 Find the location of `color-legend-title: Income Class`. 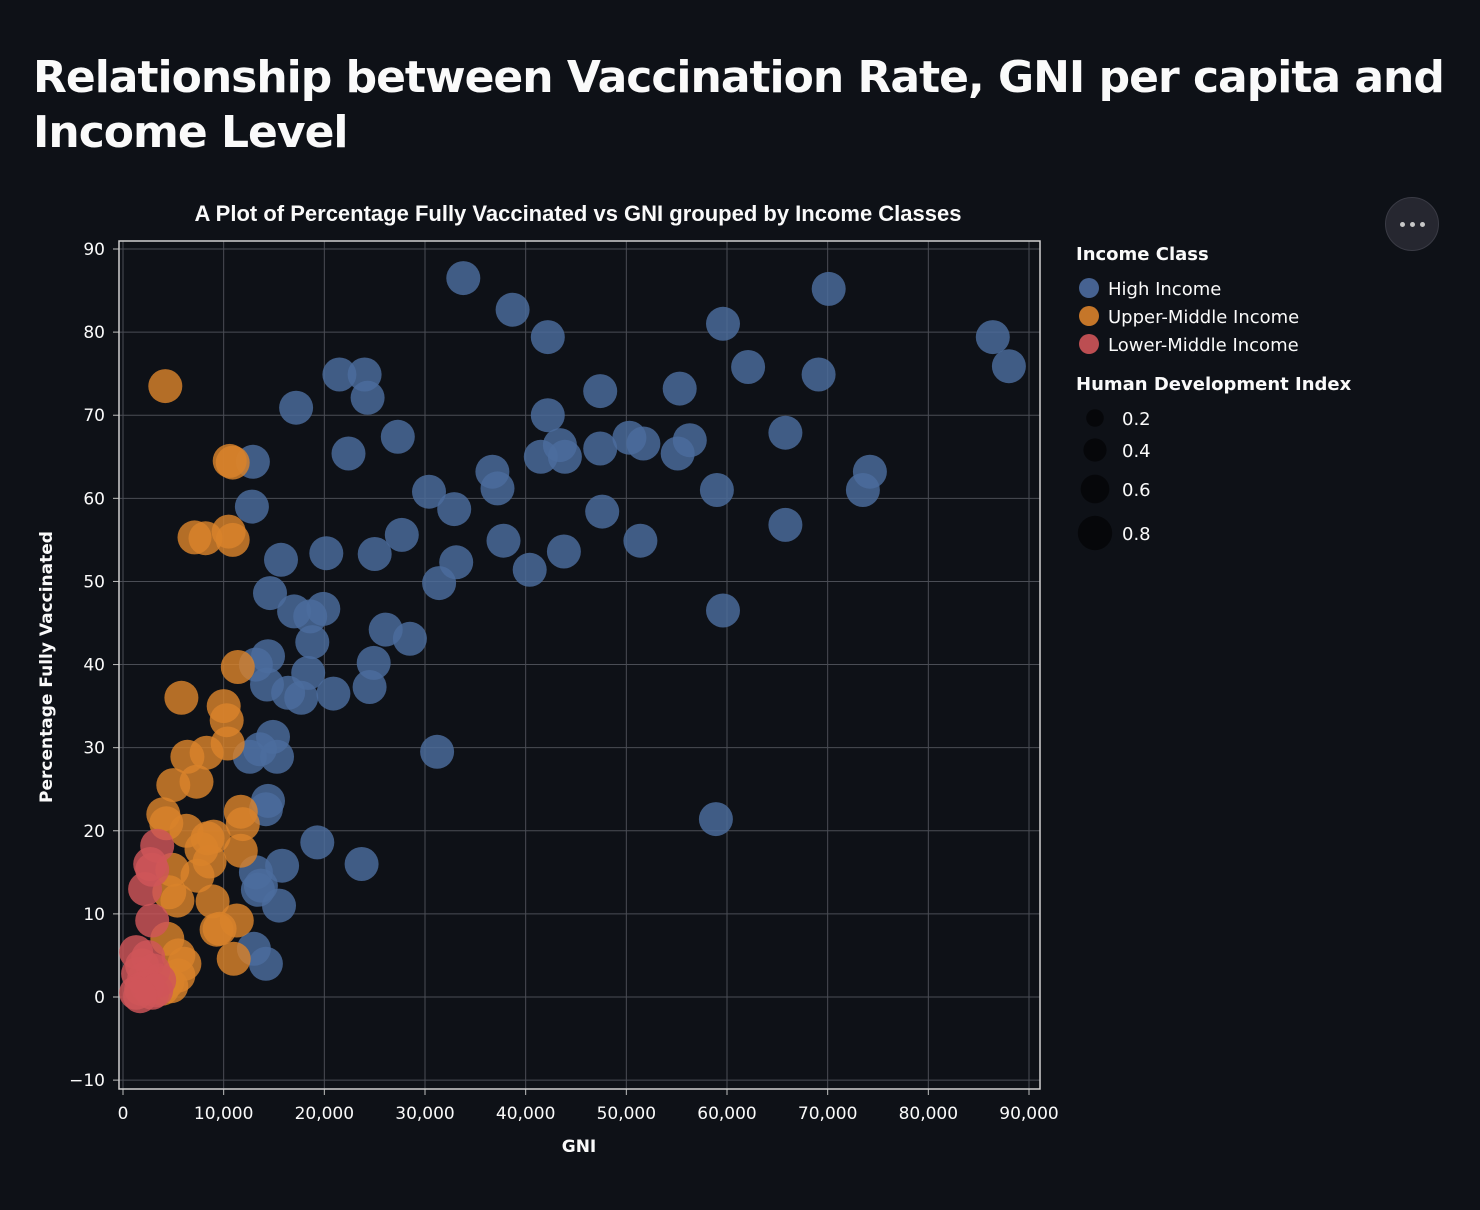

color-legend-title: Income Class is located at coordinates (1142, 254).